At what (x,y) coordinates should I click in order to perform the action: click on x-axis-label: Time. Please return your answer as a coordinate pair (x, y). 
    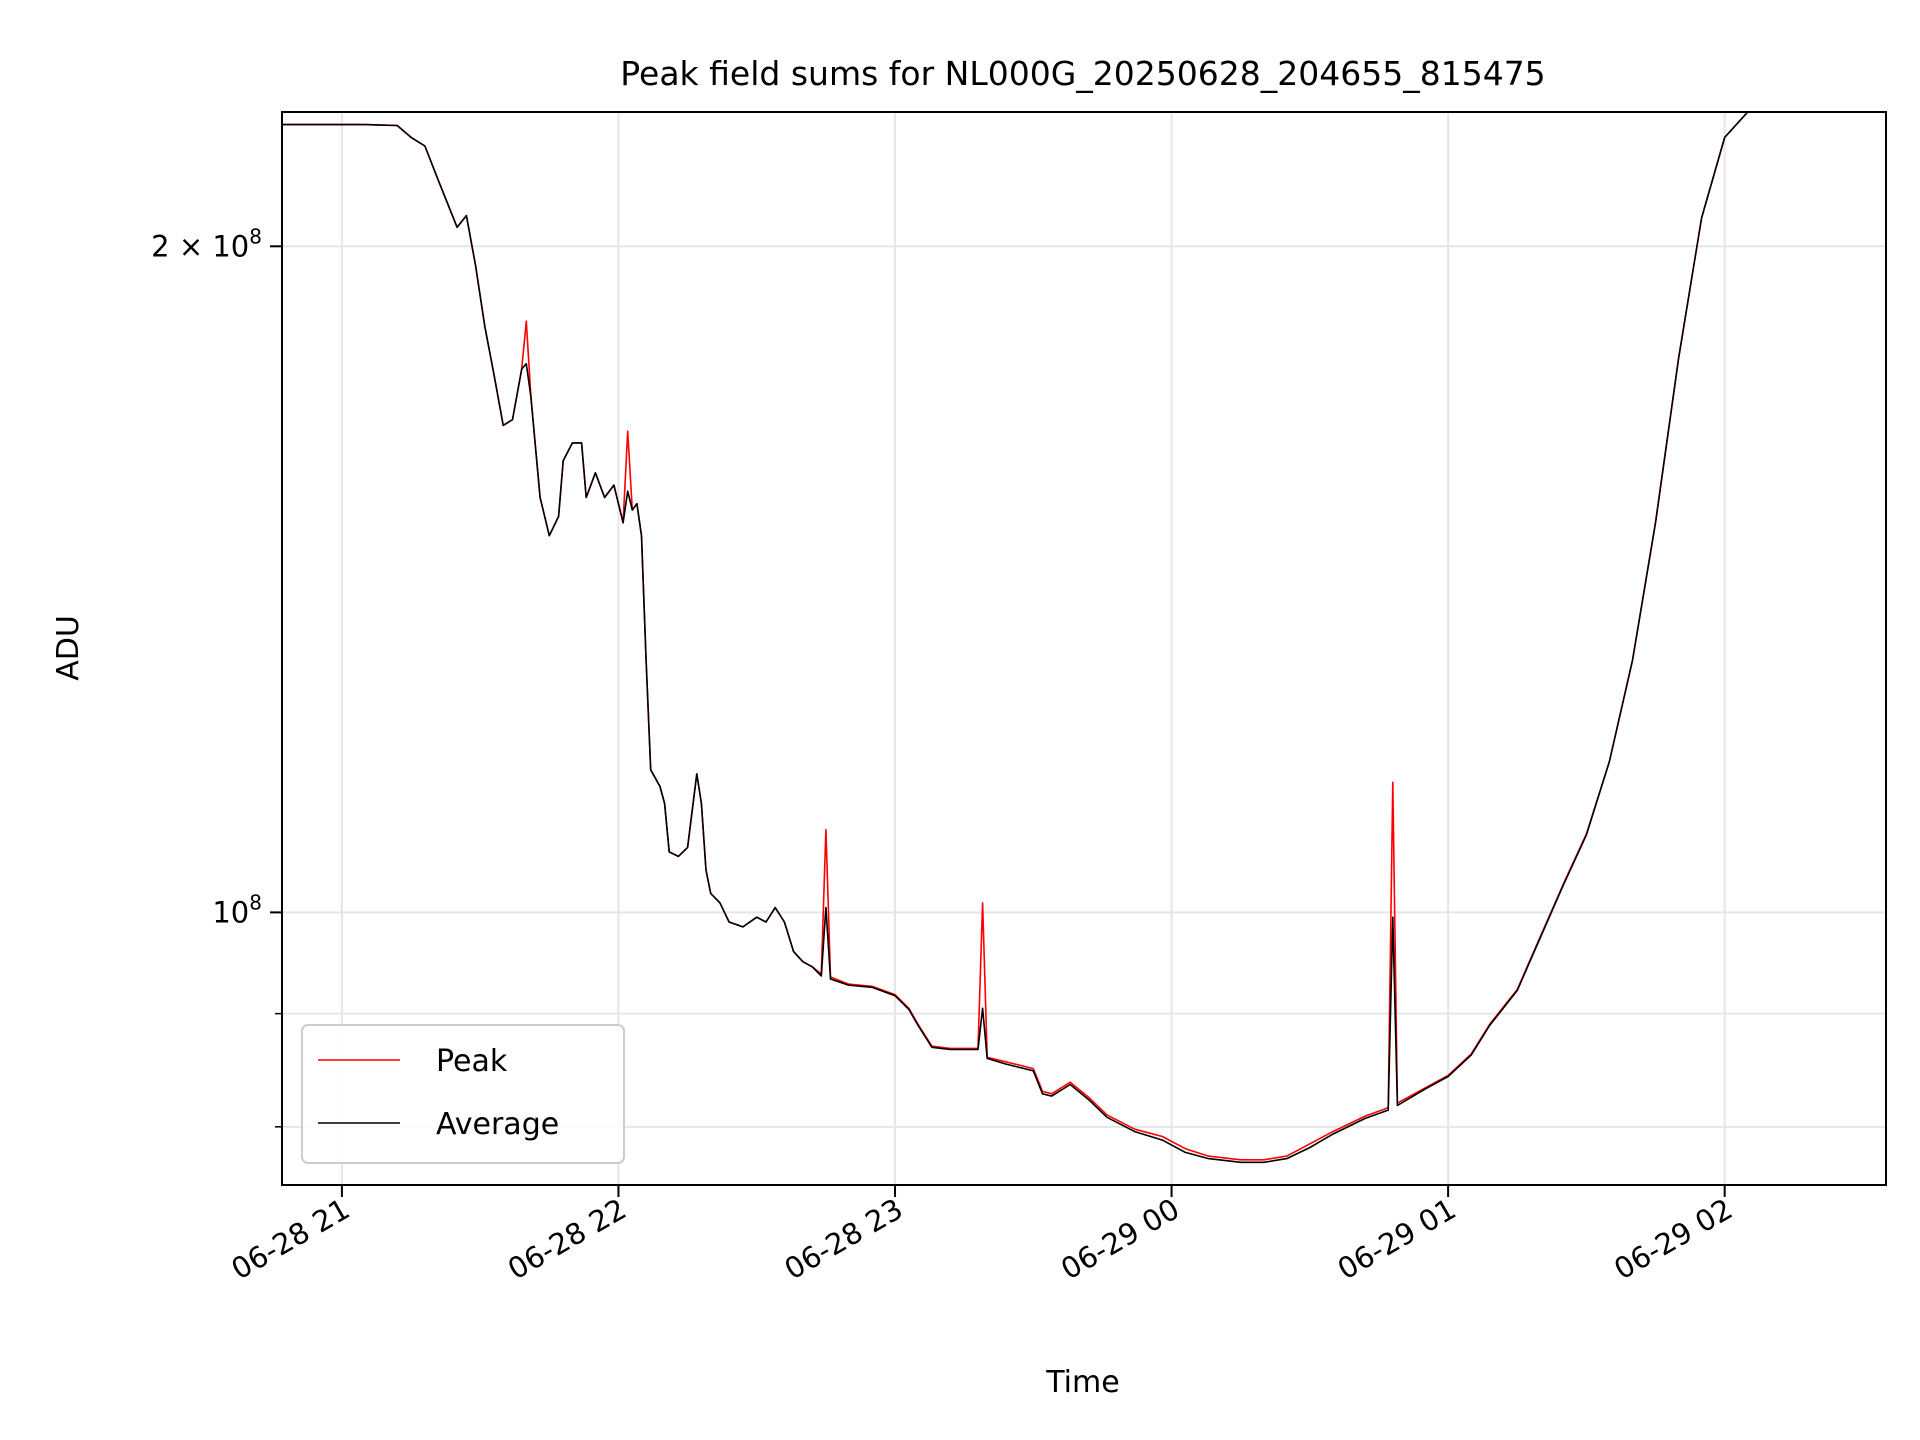
    Looking at the image, I should click on (1082, 1382).